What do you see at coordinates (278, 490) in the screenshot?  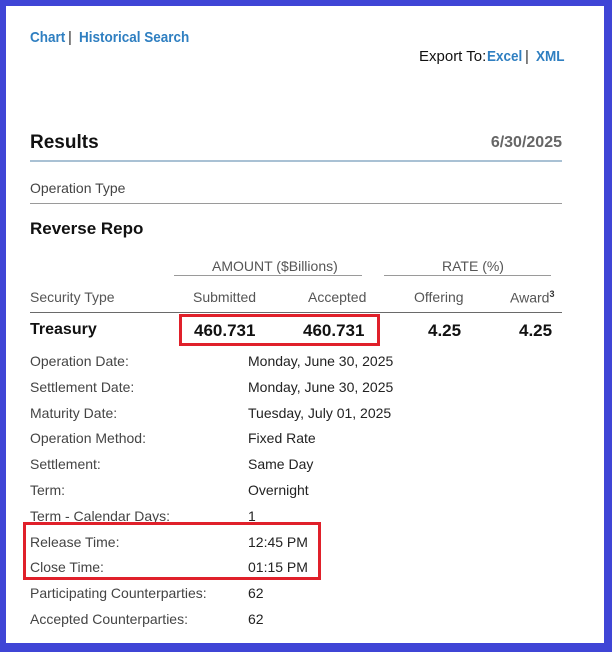 I see `detail-value: Overnight` at bounding box center [278, 490].